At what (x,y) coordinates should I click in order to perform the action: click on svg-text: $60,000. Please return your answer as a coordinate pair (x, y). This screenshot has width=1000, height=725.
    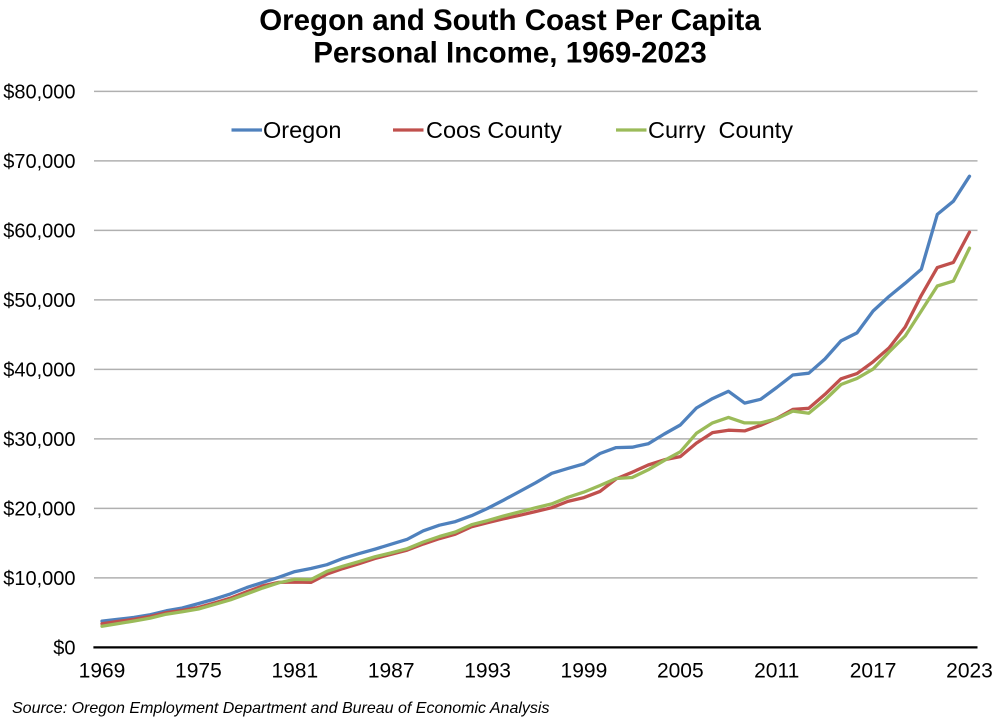
    Looking at the image, I should click on (39, 232).